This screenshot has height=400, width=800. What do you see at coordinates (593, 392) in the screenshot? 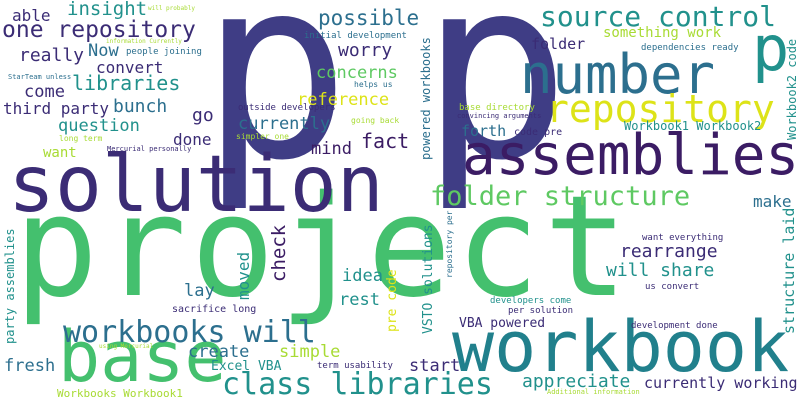
I see `word-additional-information: Additional information` at bounding box center [593, 392].